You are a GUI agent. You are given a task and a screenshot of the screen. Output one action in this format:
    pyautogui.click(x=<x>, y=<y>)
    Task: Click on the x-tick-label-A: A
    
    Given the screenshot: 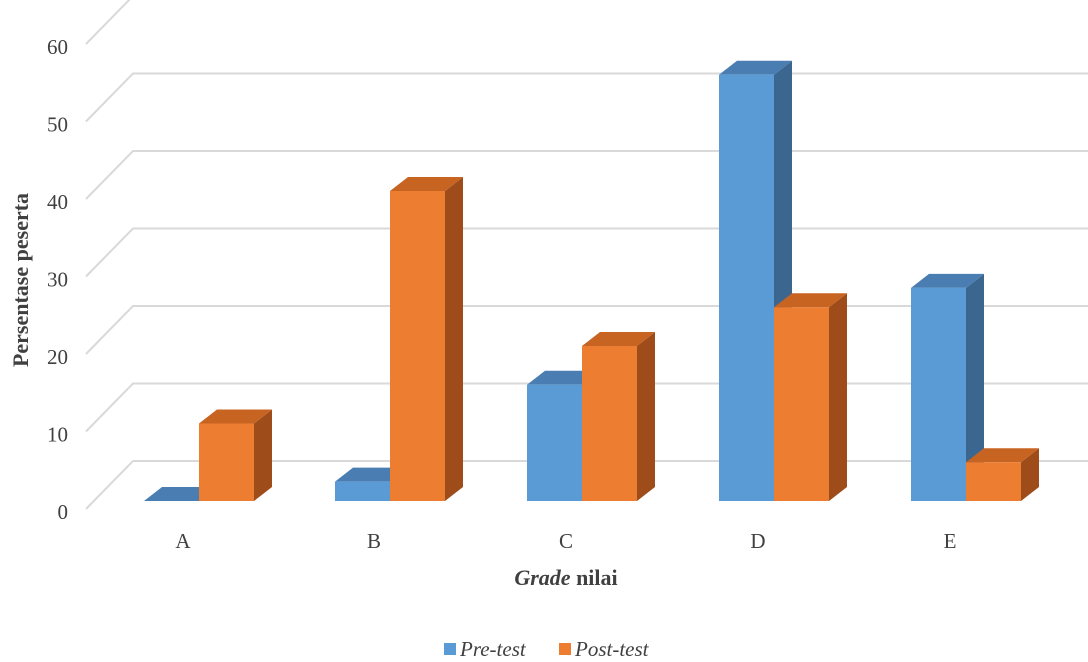 What is the action you would take?
    pyautogui.click(x=183, y=541)
    